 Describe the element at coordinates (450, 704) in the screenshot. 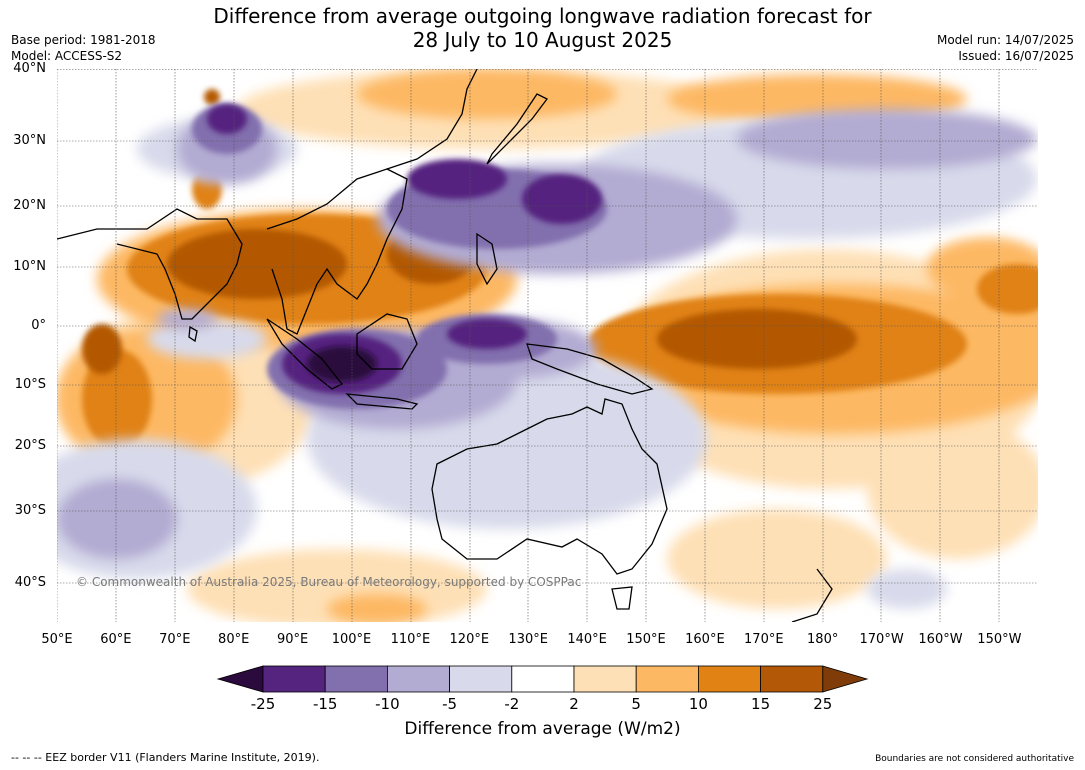

I see `colorbar-tick-label: -5` at that location.